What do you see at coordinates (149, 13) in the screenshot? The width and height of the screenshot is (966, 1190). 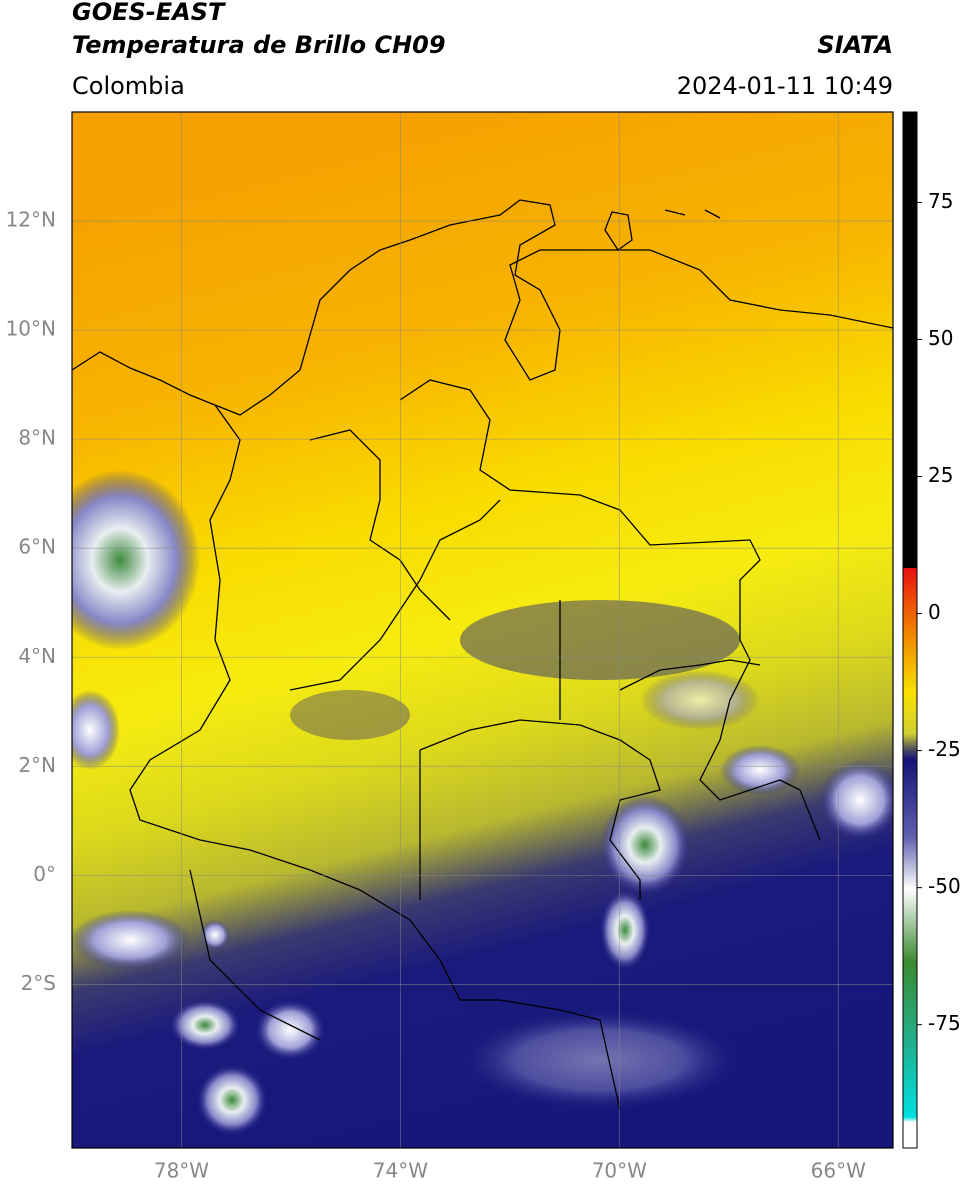 I see `title-line1: GOES-EAST` at bounding box center [149, 13].